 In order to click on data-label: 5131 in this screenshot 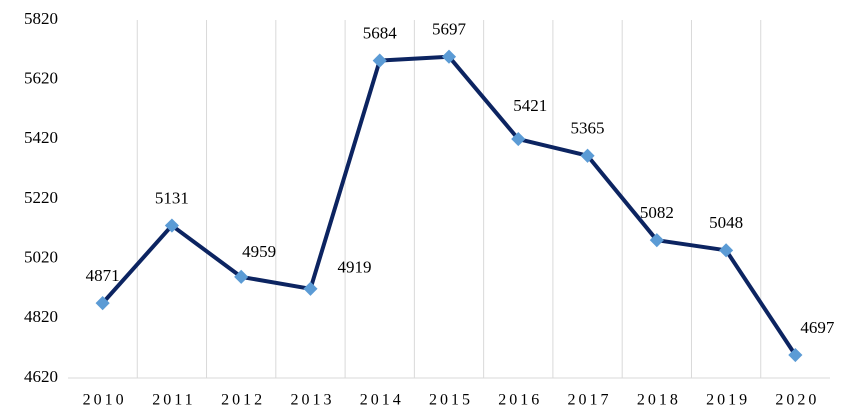, I will do `click(172, 197)`.